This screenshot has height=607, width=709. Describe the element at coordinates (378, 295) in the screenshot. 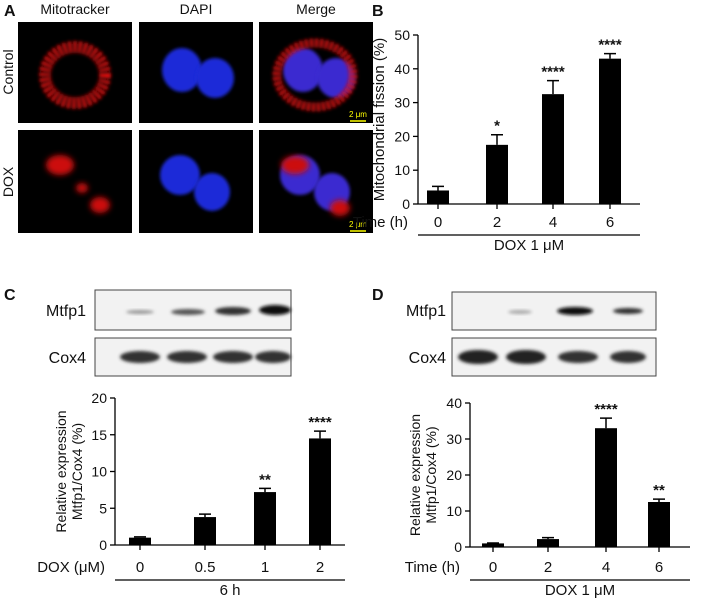

I see `panel-label: D` at that location.